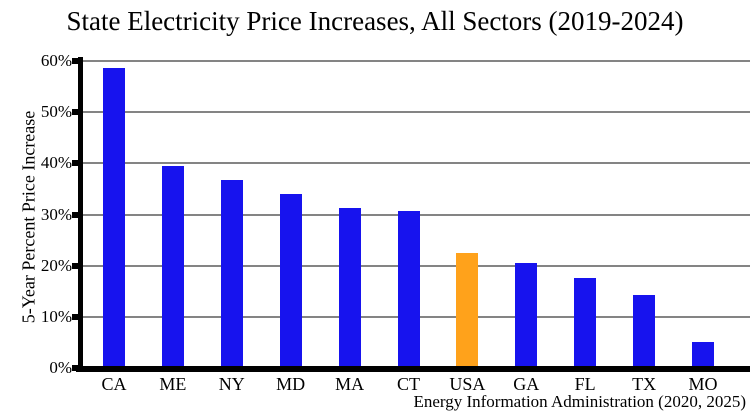 The width and height of the screenshot is (750, 418). Describe the element at coordinates (349, 288) in the screenshot. I see `bar-MA` at that location.